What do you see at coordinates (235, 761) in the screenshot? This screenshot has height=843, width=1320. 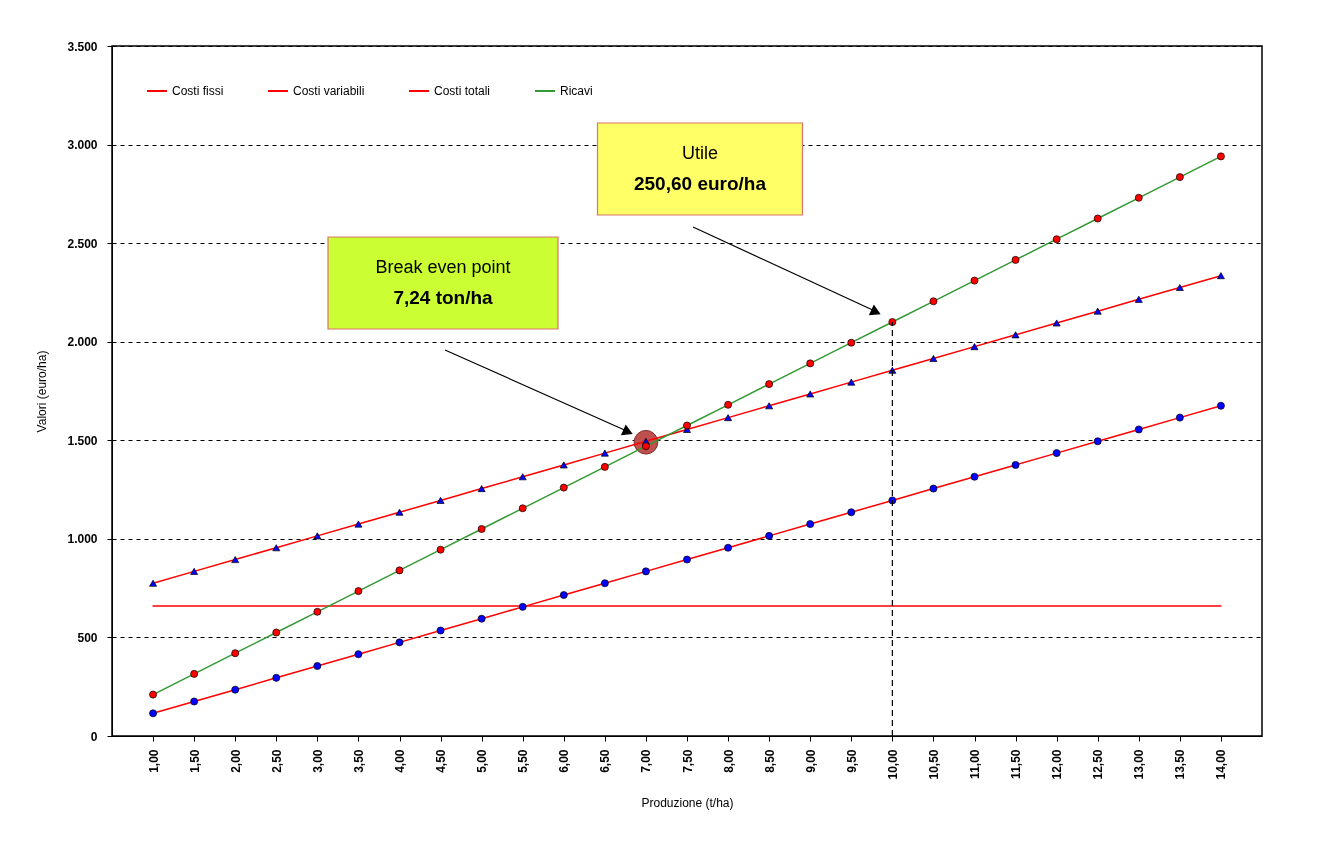 I see `x-tick-label: 2,00` at bounding box center [235, 761].